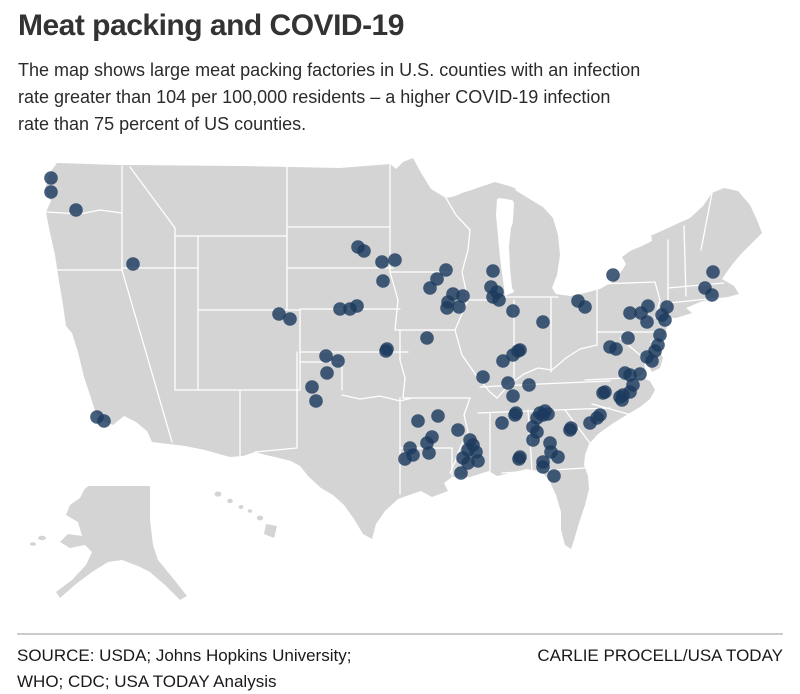  Describe the element at coordinates (531, 253) in the screenshot. I see `michigan-mitten` at that location.